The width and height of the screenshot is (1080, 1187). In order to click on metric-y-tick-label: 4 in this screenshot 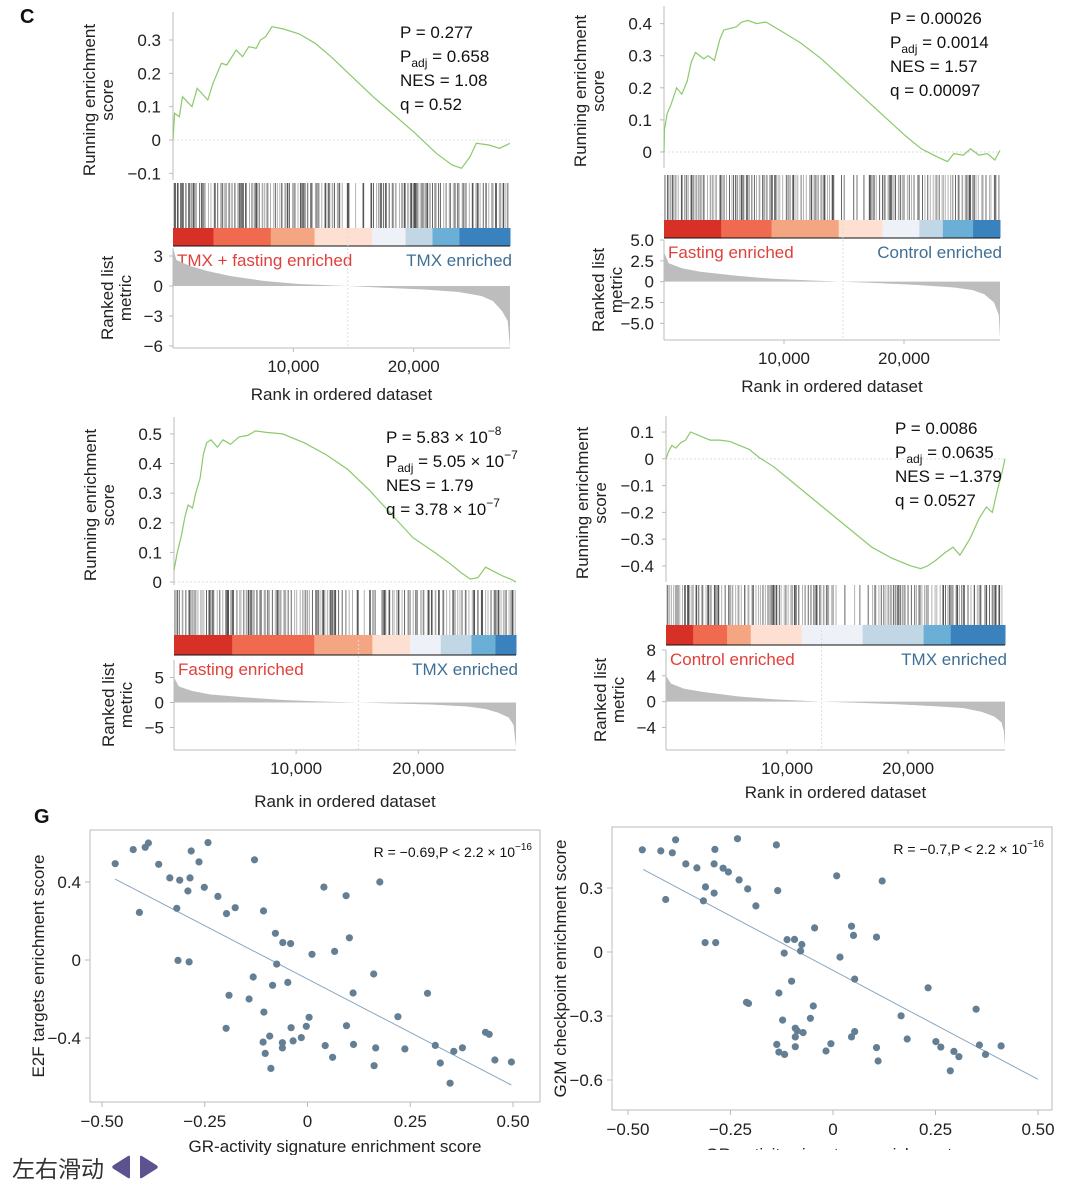, I will do `click(651, 676)`.